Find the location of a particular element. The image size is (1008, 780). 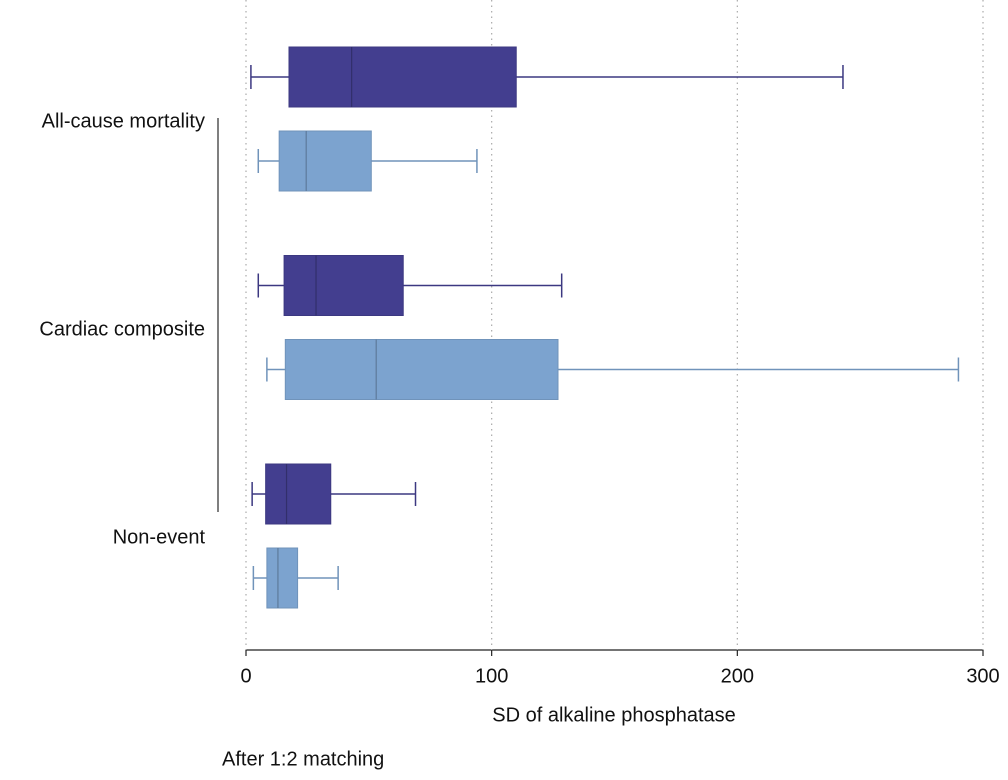

category-label: Cardiac composite is located at coordinates (122, 329).